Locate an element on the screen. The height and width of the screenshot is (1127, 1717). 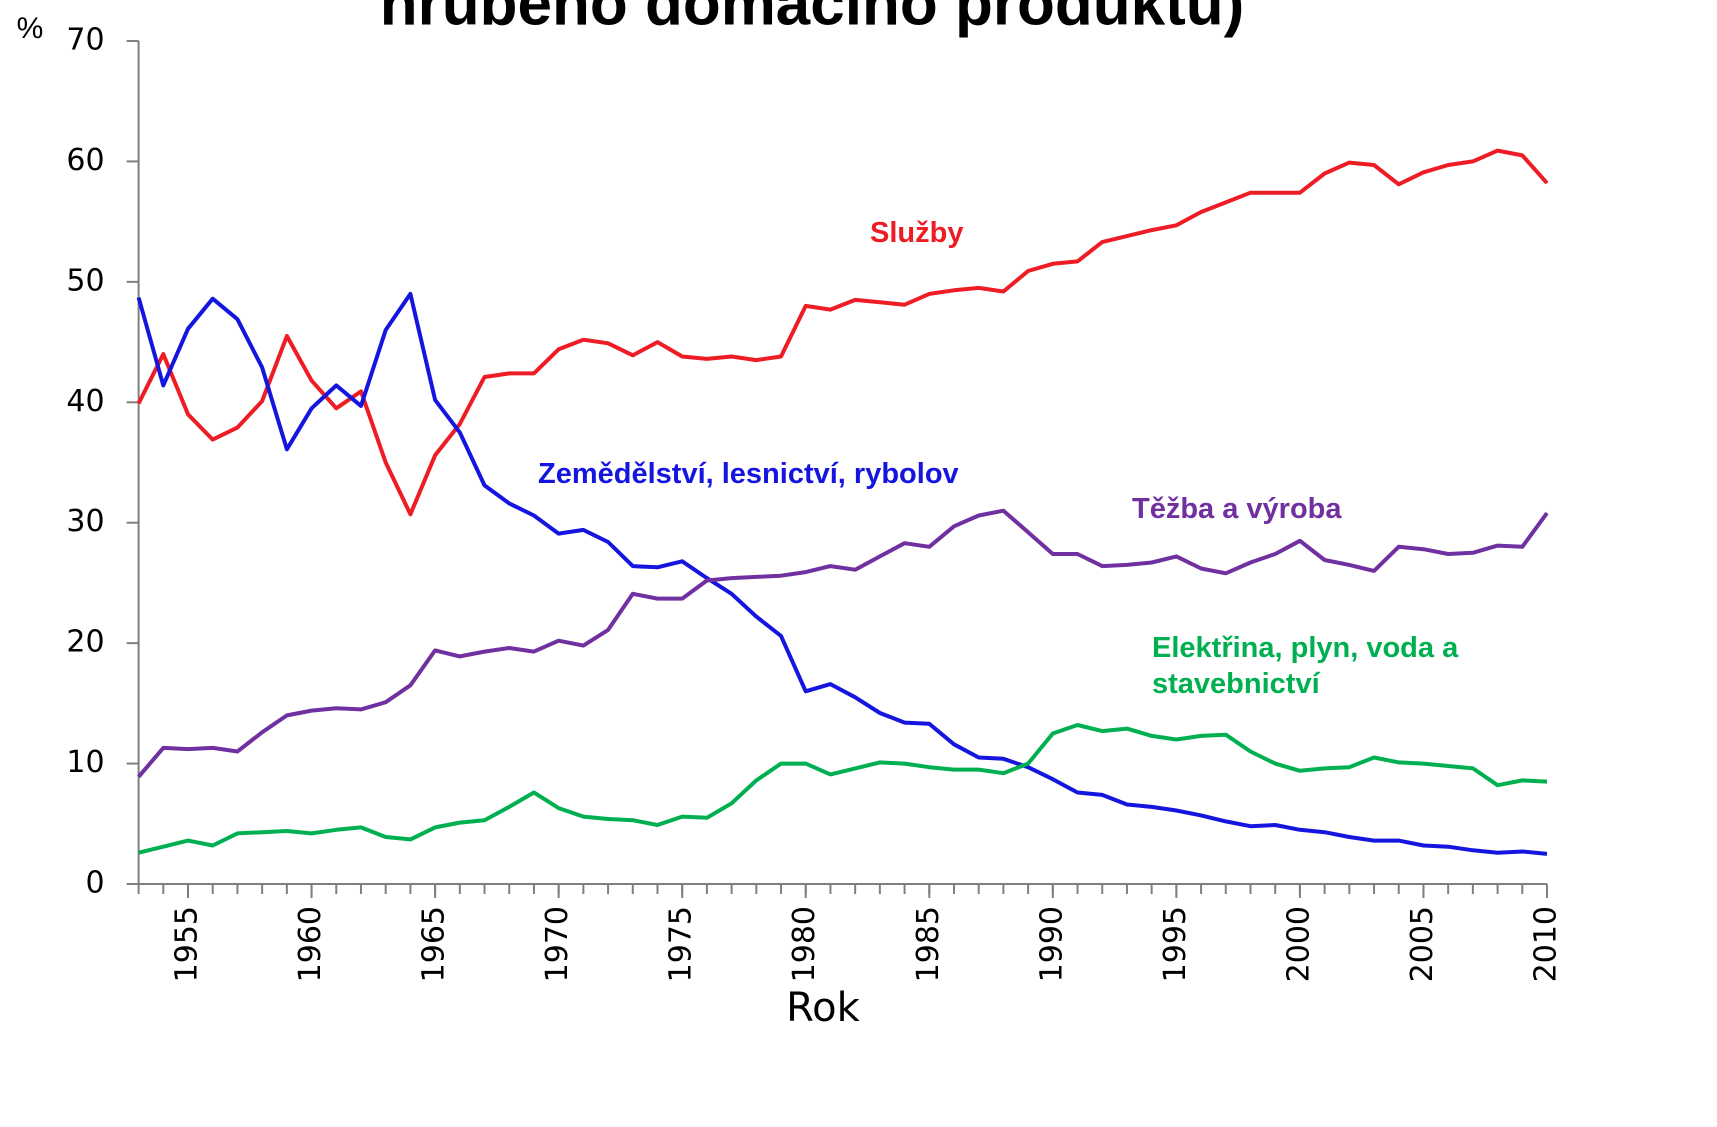
x-tick-label: 1965 is located at coordinates (434, 944).